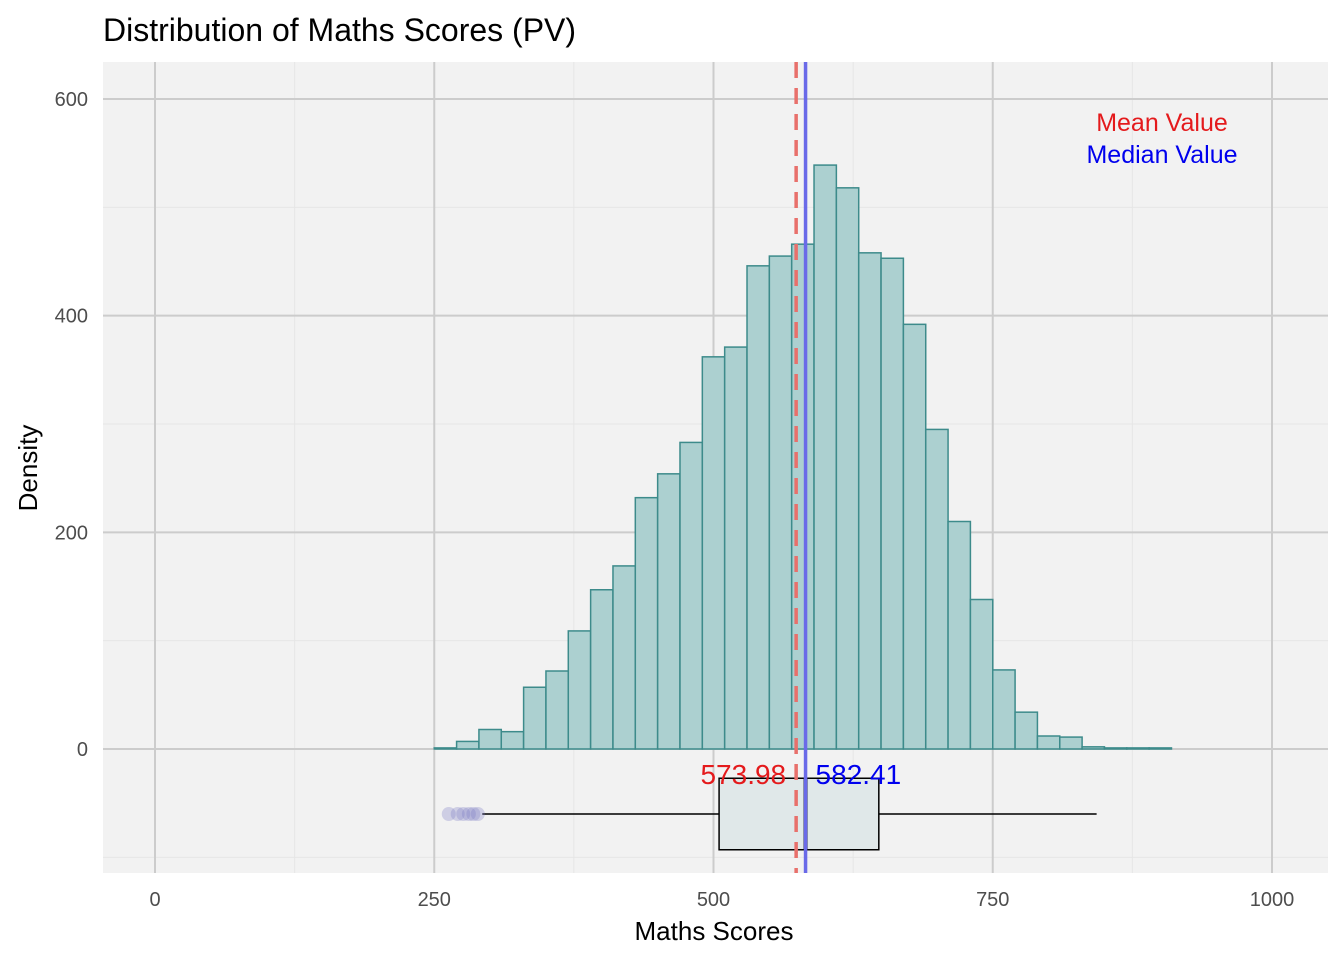 This screenshot has height=960, width=1344. What do you see at coordinates (1161, 155) in the screenshot?
I see `median-legend-label: Median Value` at bounding box center [1161, 155].